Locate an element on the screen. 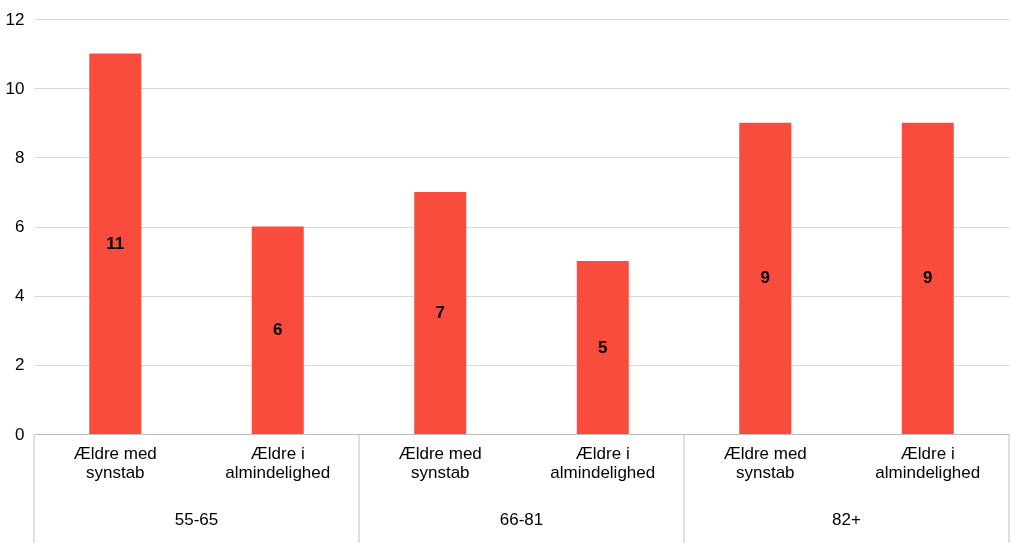 This screenshot has height=543, width=1034. data-label: 11 is located at coordinates (115, 243).